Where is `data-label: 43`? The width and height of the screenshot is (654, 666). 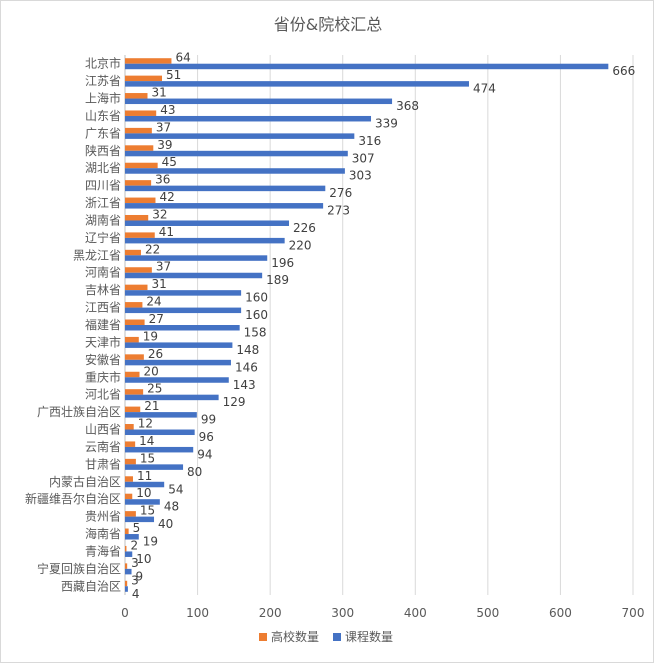
data-label: 43 is located at coordinates (167, 110).